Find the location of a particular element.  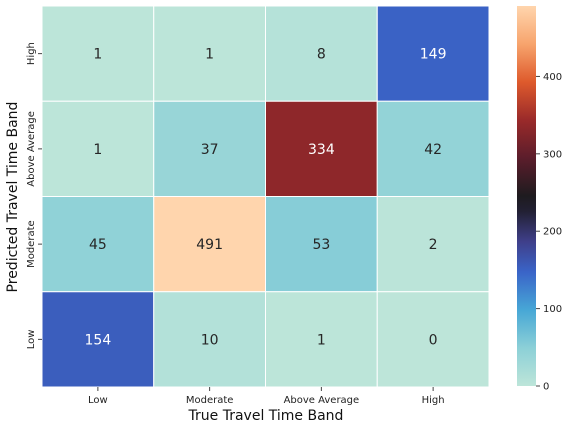

colorbar-tick-label: 0 is located at coordinates (546, 387).